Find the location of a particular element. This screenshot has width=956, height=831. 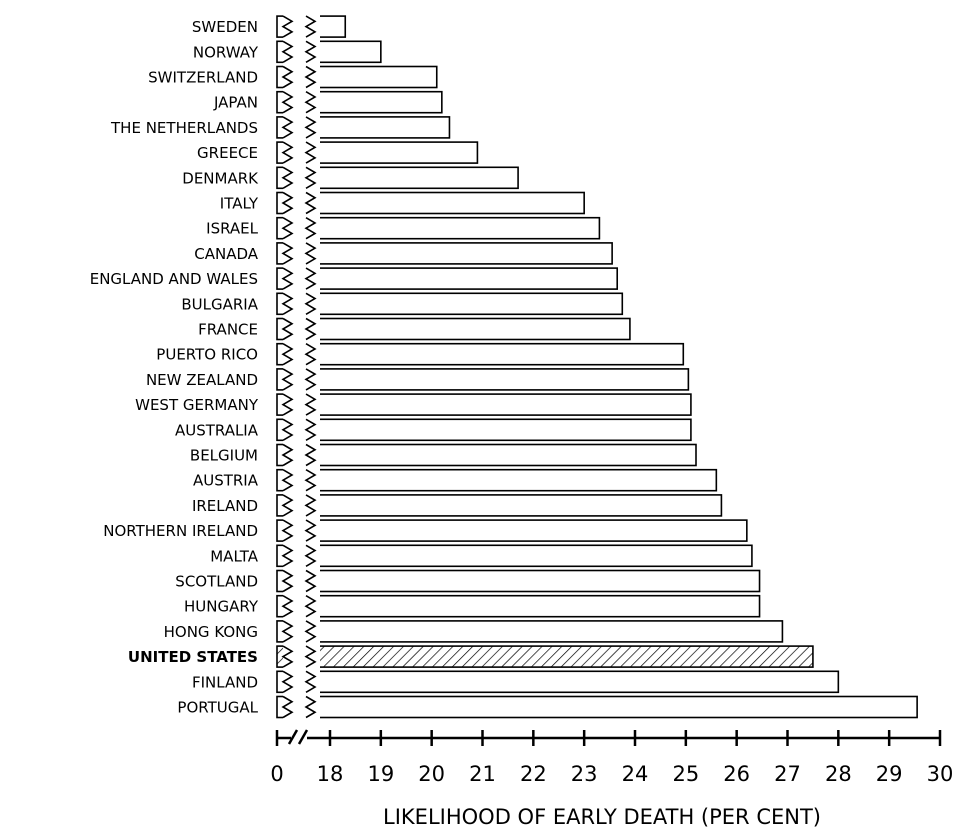

category-label: ISRAEL is located at coordinates (232, 229).